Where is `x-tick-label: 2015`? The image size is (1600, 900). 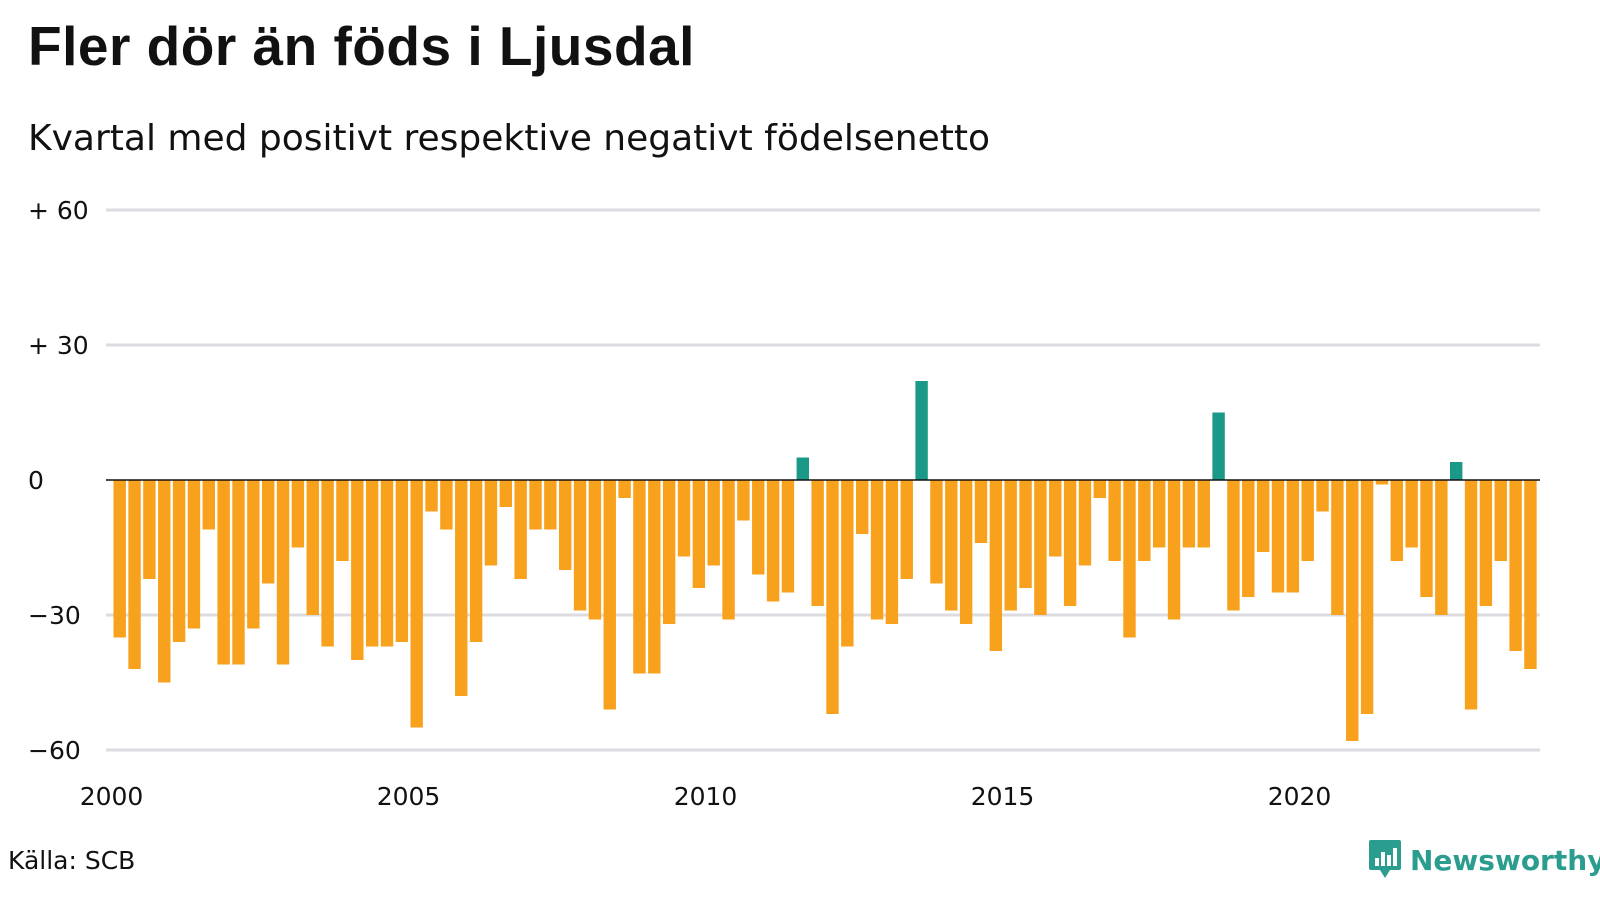 x-tick-label: 2015 is located at coordinates (1003, 796).